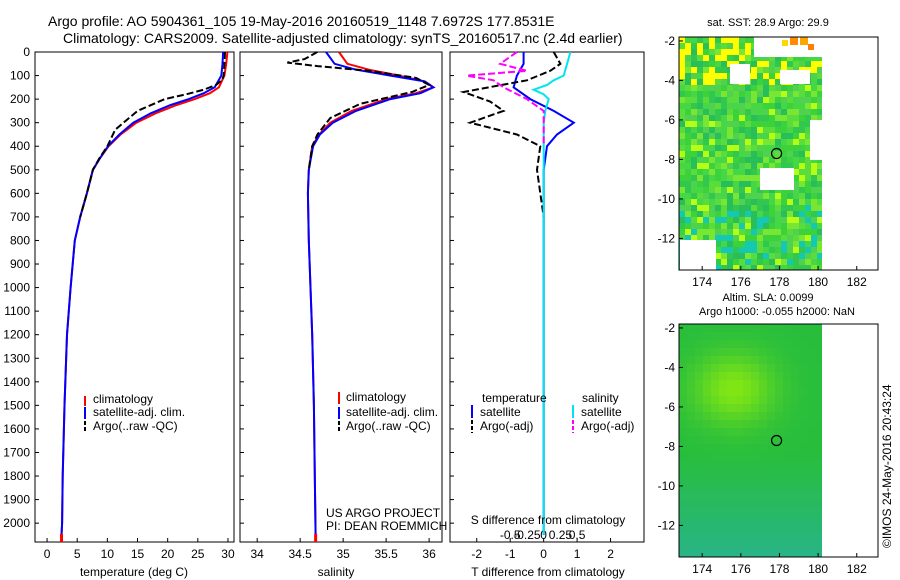  What do you see at coordinates (16, 382) in the screenshot?
I see `y-tick-label: 1400` at bounding box center [16, 382].